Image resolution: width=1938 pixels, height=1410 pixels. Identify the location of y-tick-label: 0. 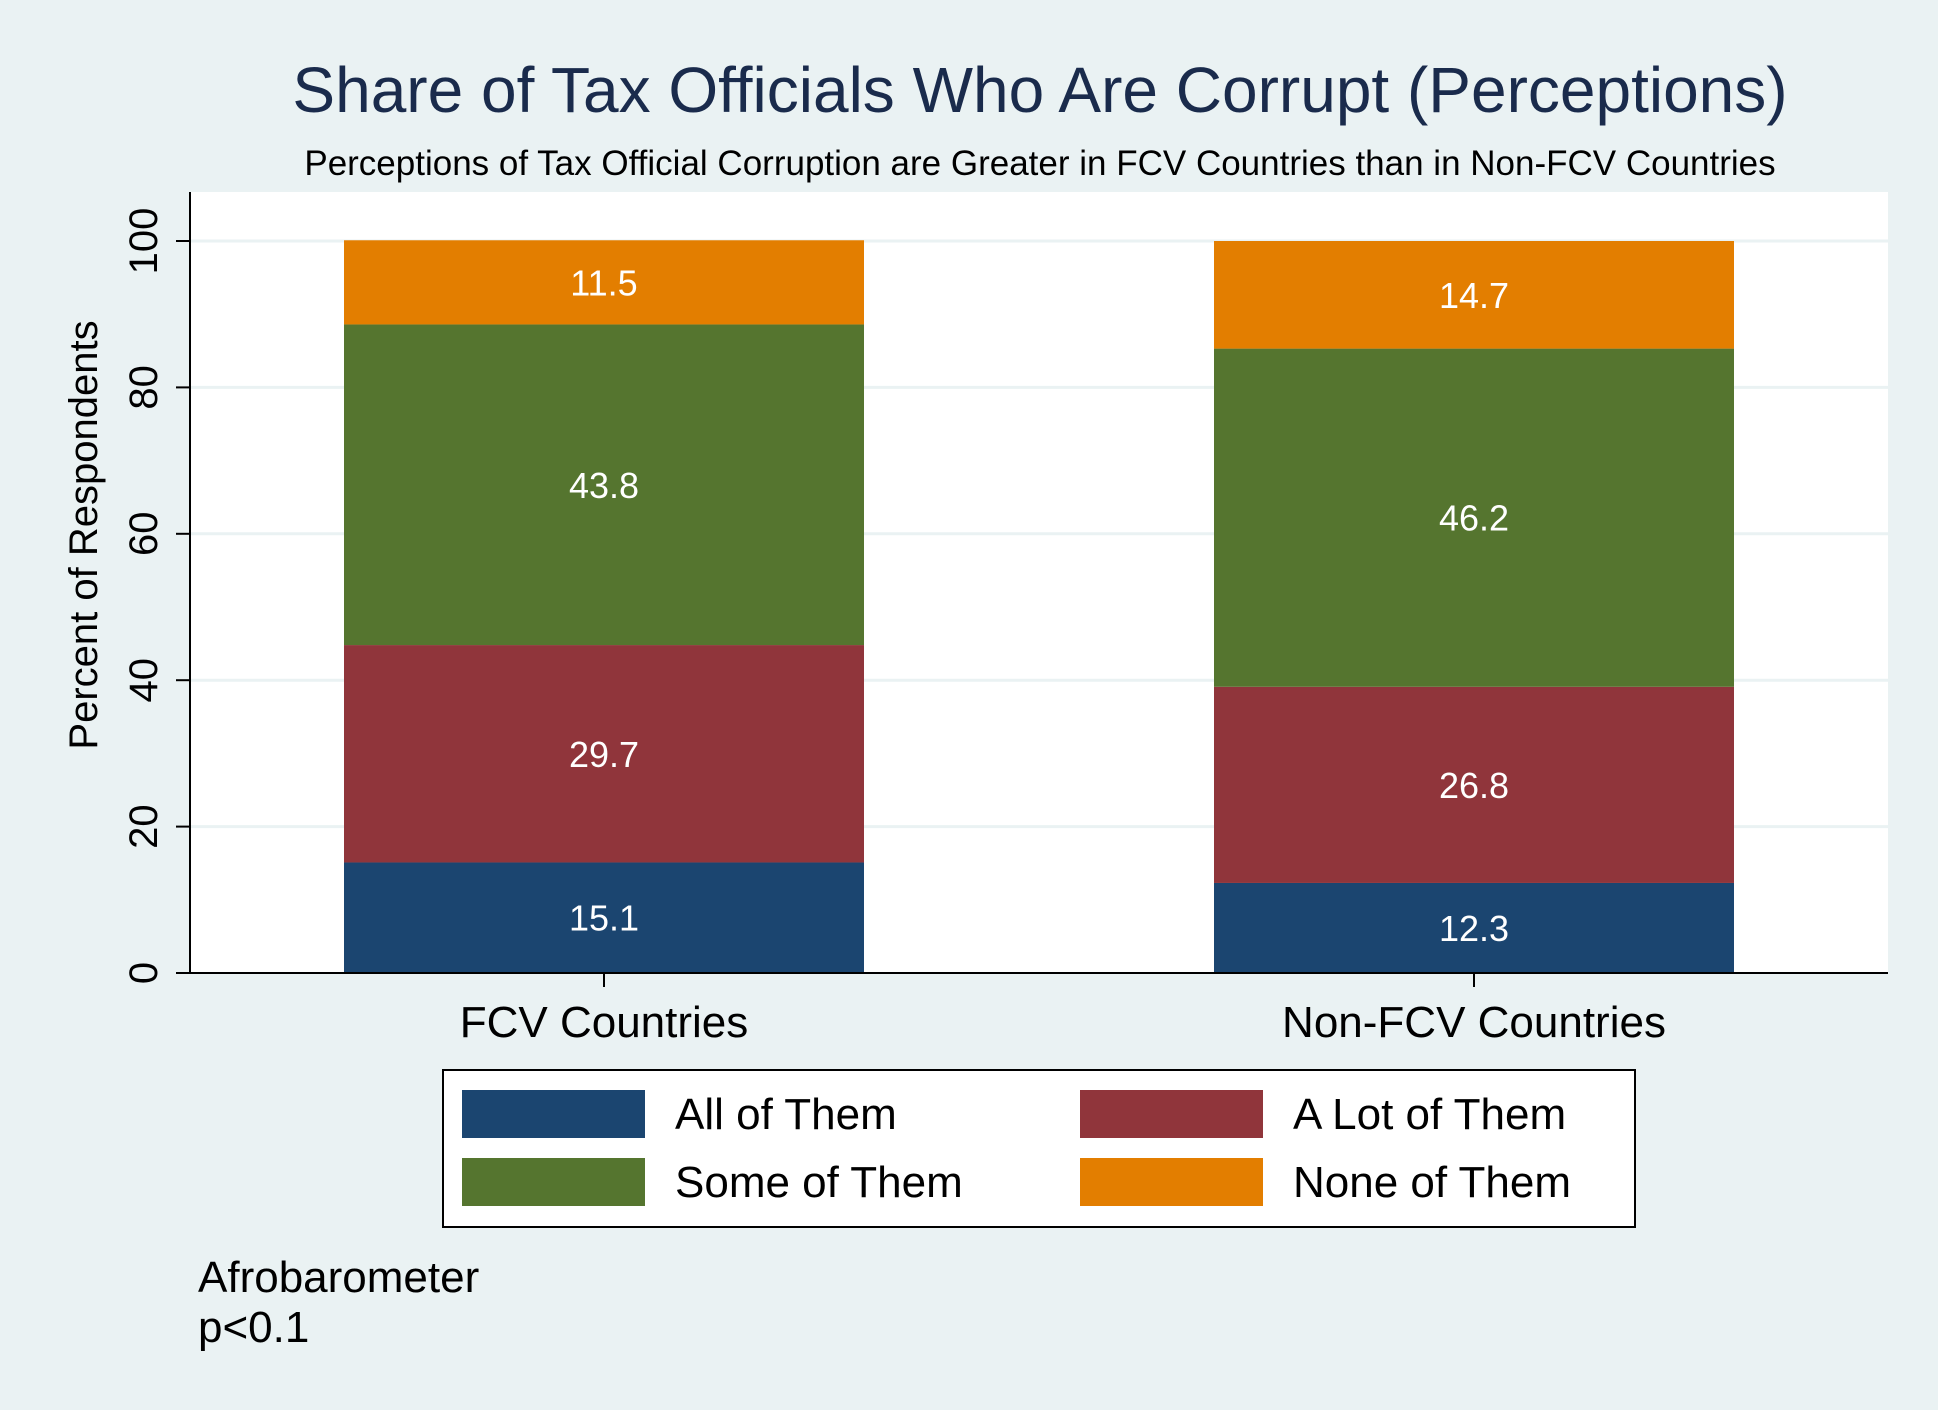
(144, 973).